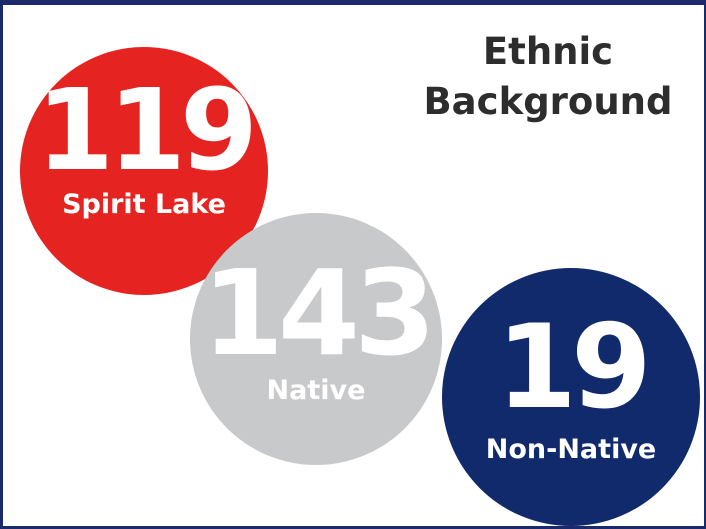 Image resolution: width=706 pixels, height=529 pixels. I want to click on stat-value-native: 143, so click(318, 313).